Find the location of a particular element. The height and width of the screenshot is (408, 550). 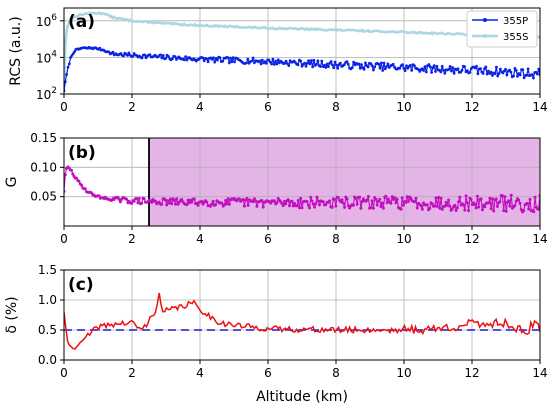

legend-355p-marker is located at coordinates (485, 20).